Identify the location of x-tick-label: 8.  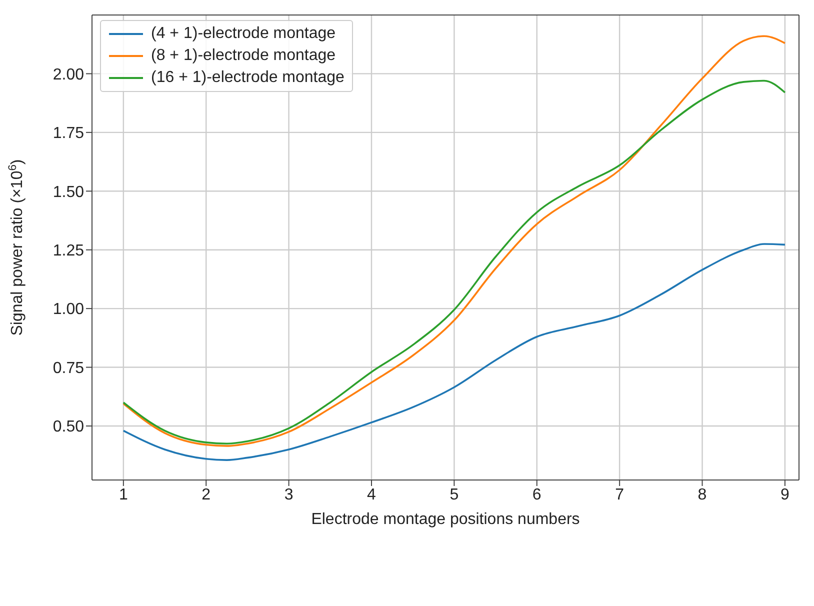
(702, 495).